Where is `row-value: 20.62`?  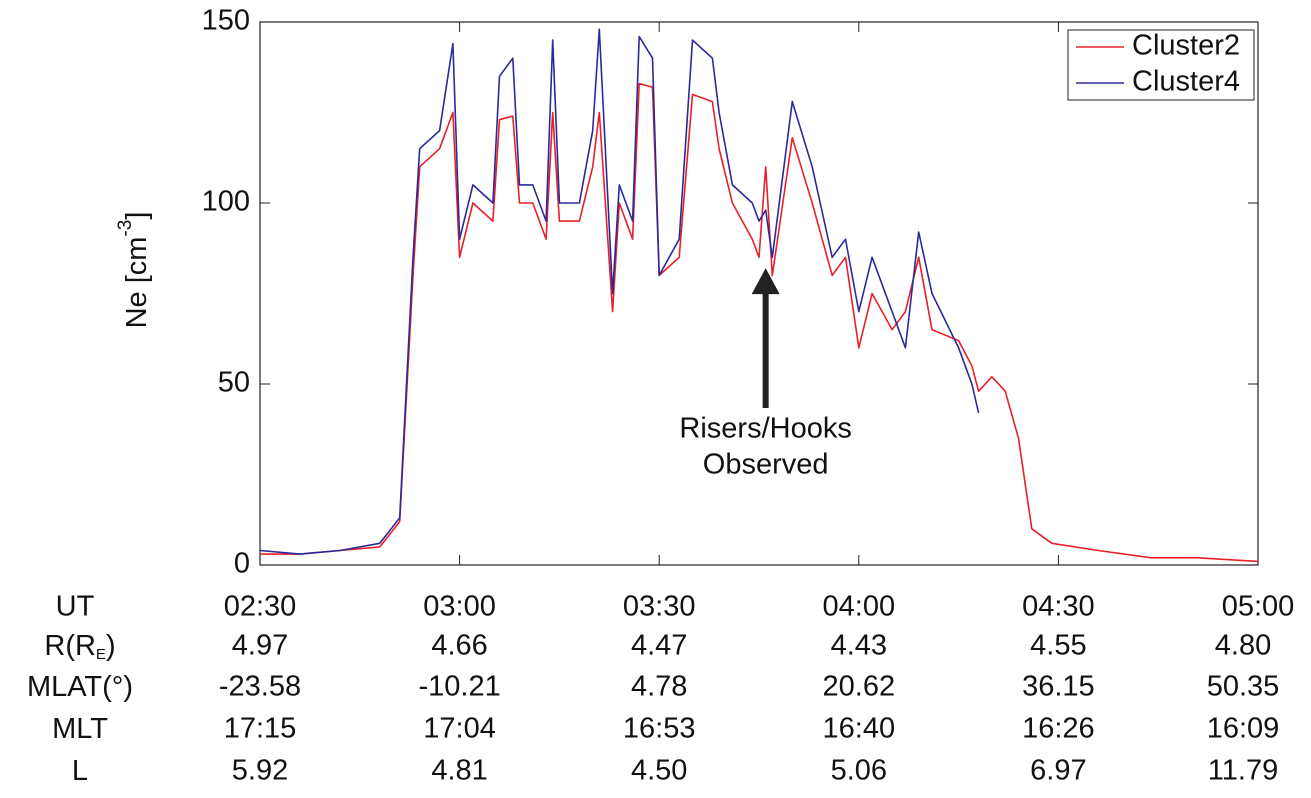 row-value: 20.62 is located at coordinates (859, 687).